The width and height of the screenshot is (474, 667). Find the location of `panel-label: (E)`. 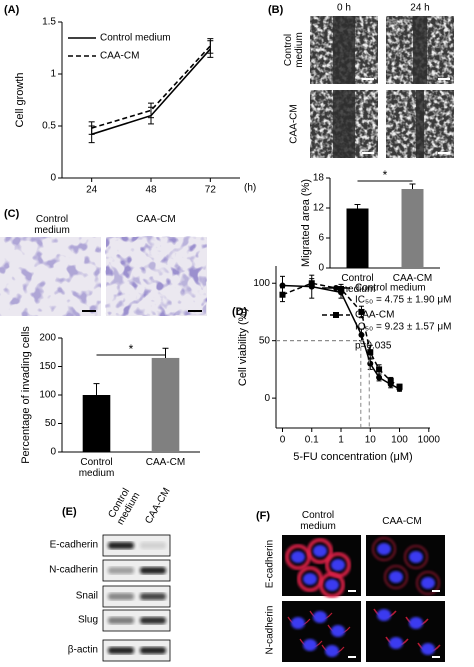

panel-label: (E) is located at coordinates (69, 512).